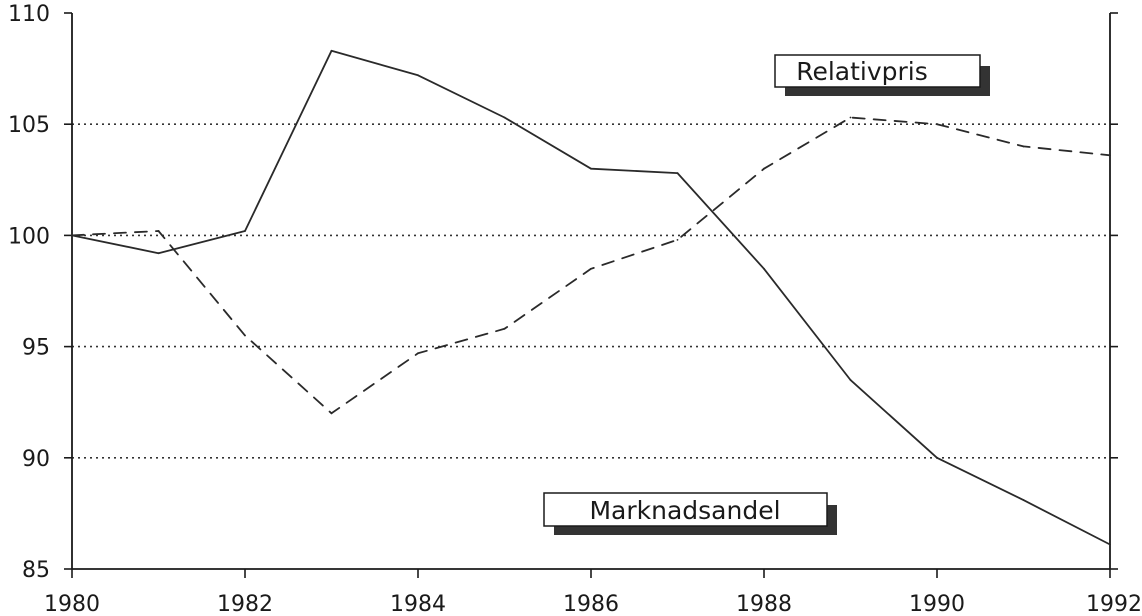  What do you see at coordinates (331, 413) in the screenshot?
I see `point-relativpris-1983` at bounding box center [331, 413].